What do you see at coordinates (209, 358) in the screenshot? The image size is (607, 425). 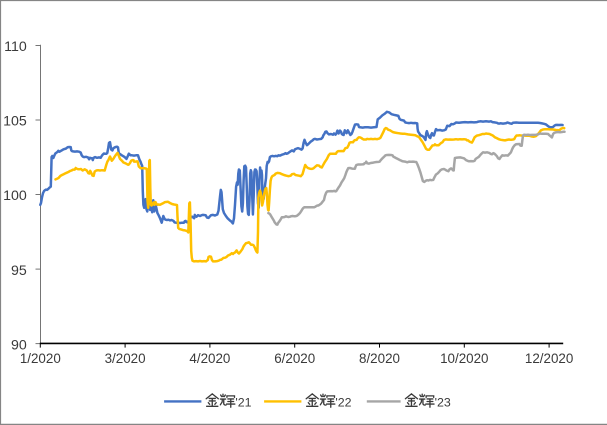 I see `svg-text: 4/2020` at bounding box center [209, 358].